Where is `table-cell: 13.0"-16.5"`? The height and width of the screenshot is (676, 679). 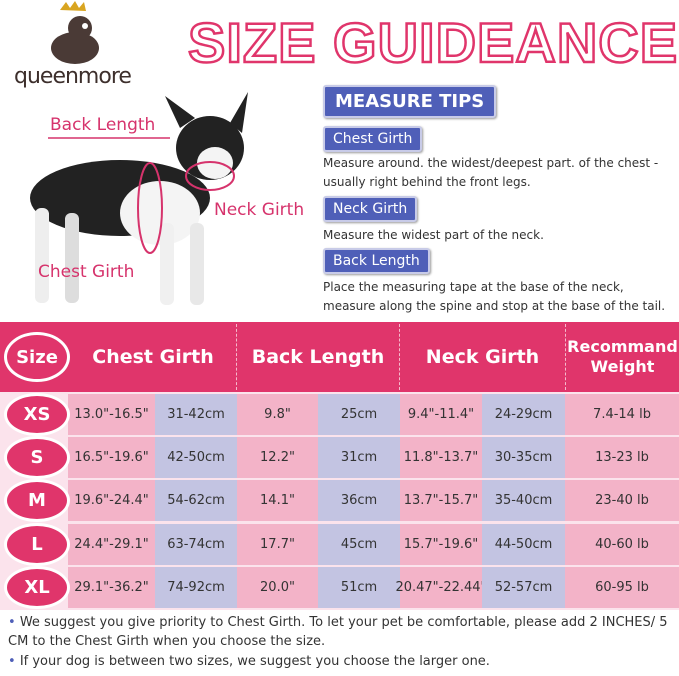
table-cell: 13.0"-16.5" is located at coordinates (111, 414).